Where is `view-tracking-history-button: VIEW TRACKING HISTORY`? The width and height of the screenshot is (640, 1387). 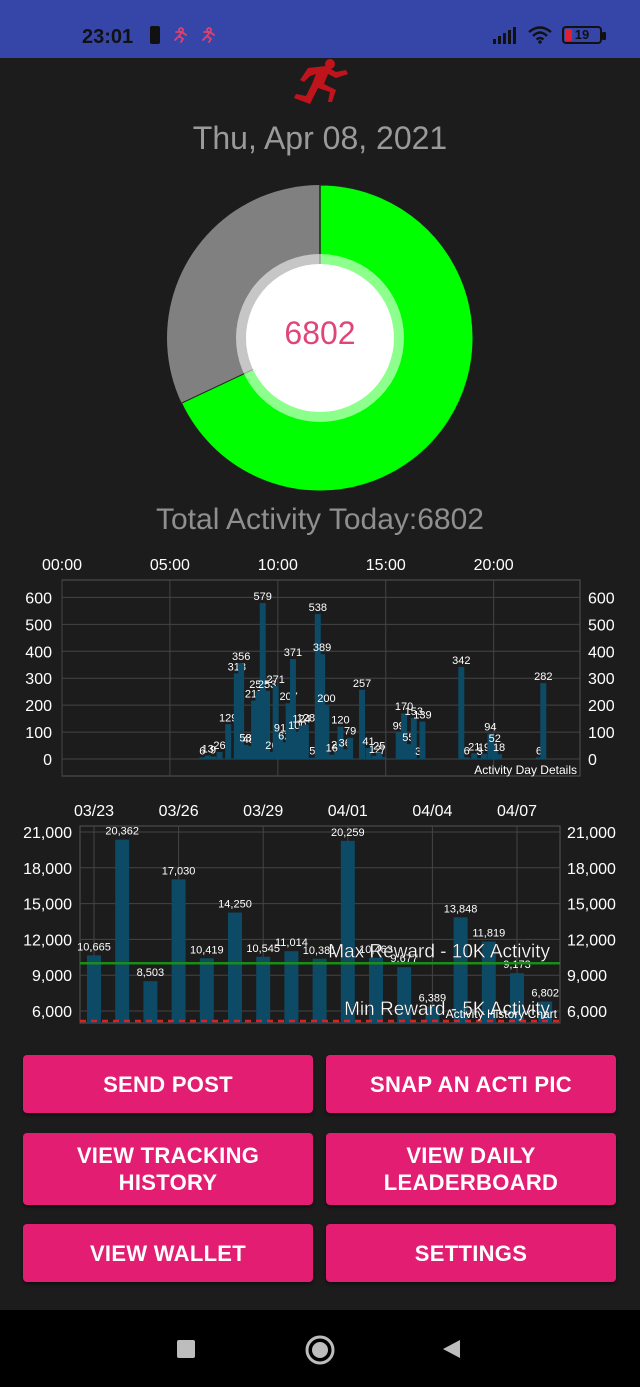
view-tracking-history-button: VIEW TRACKING HISTORY is located at coordinates (168, 1169).